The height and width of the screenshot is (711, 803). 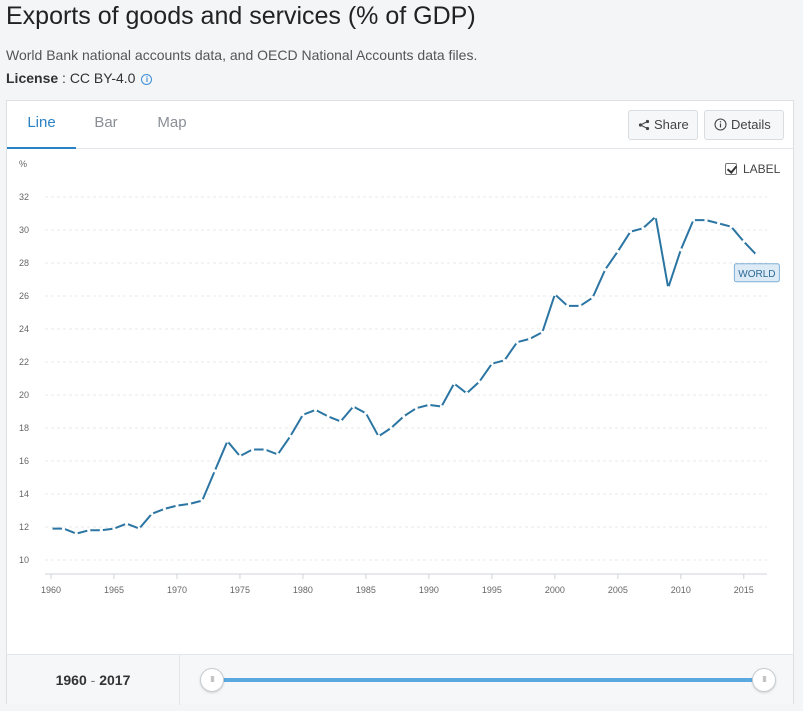 I want to click on y-tick-label: 30, so click(x=24, y=230).